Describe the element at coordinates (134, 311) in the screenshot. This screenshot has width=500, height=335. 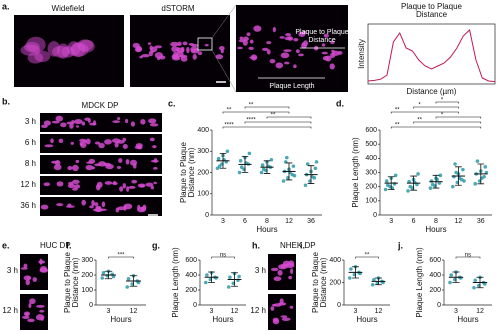
I see `x-tick-label: 12` at that location.